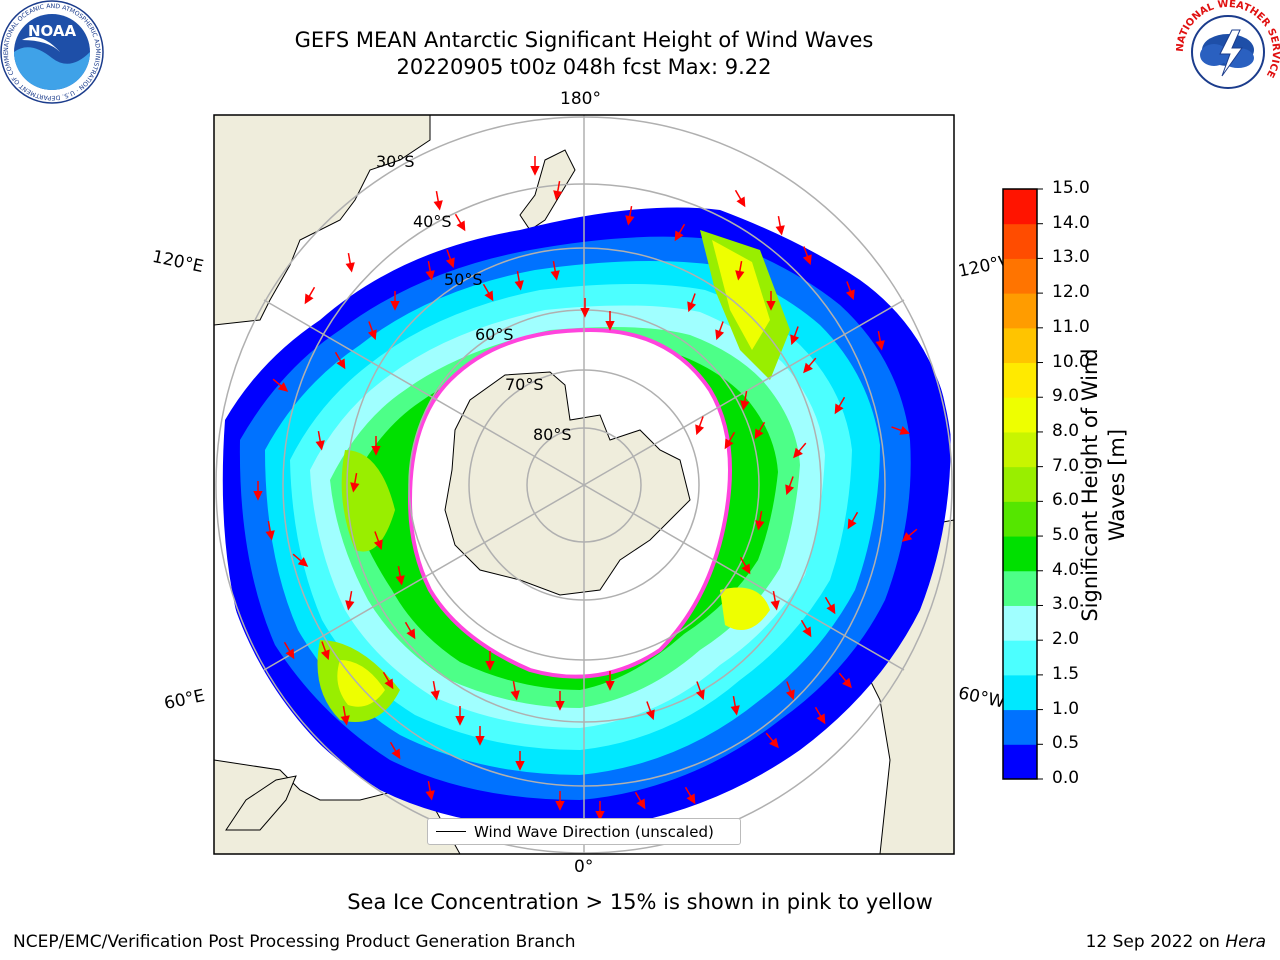 Image resolution: width=1280 pixels, height=960 pixels. What do you see at coordinates (1066, 708) in the screenshot?
I see `colorbar-tick-label: 1.0` at bounding box center [1066, 708].